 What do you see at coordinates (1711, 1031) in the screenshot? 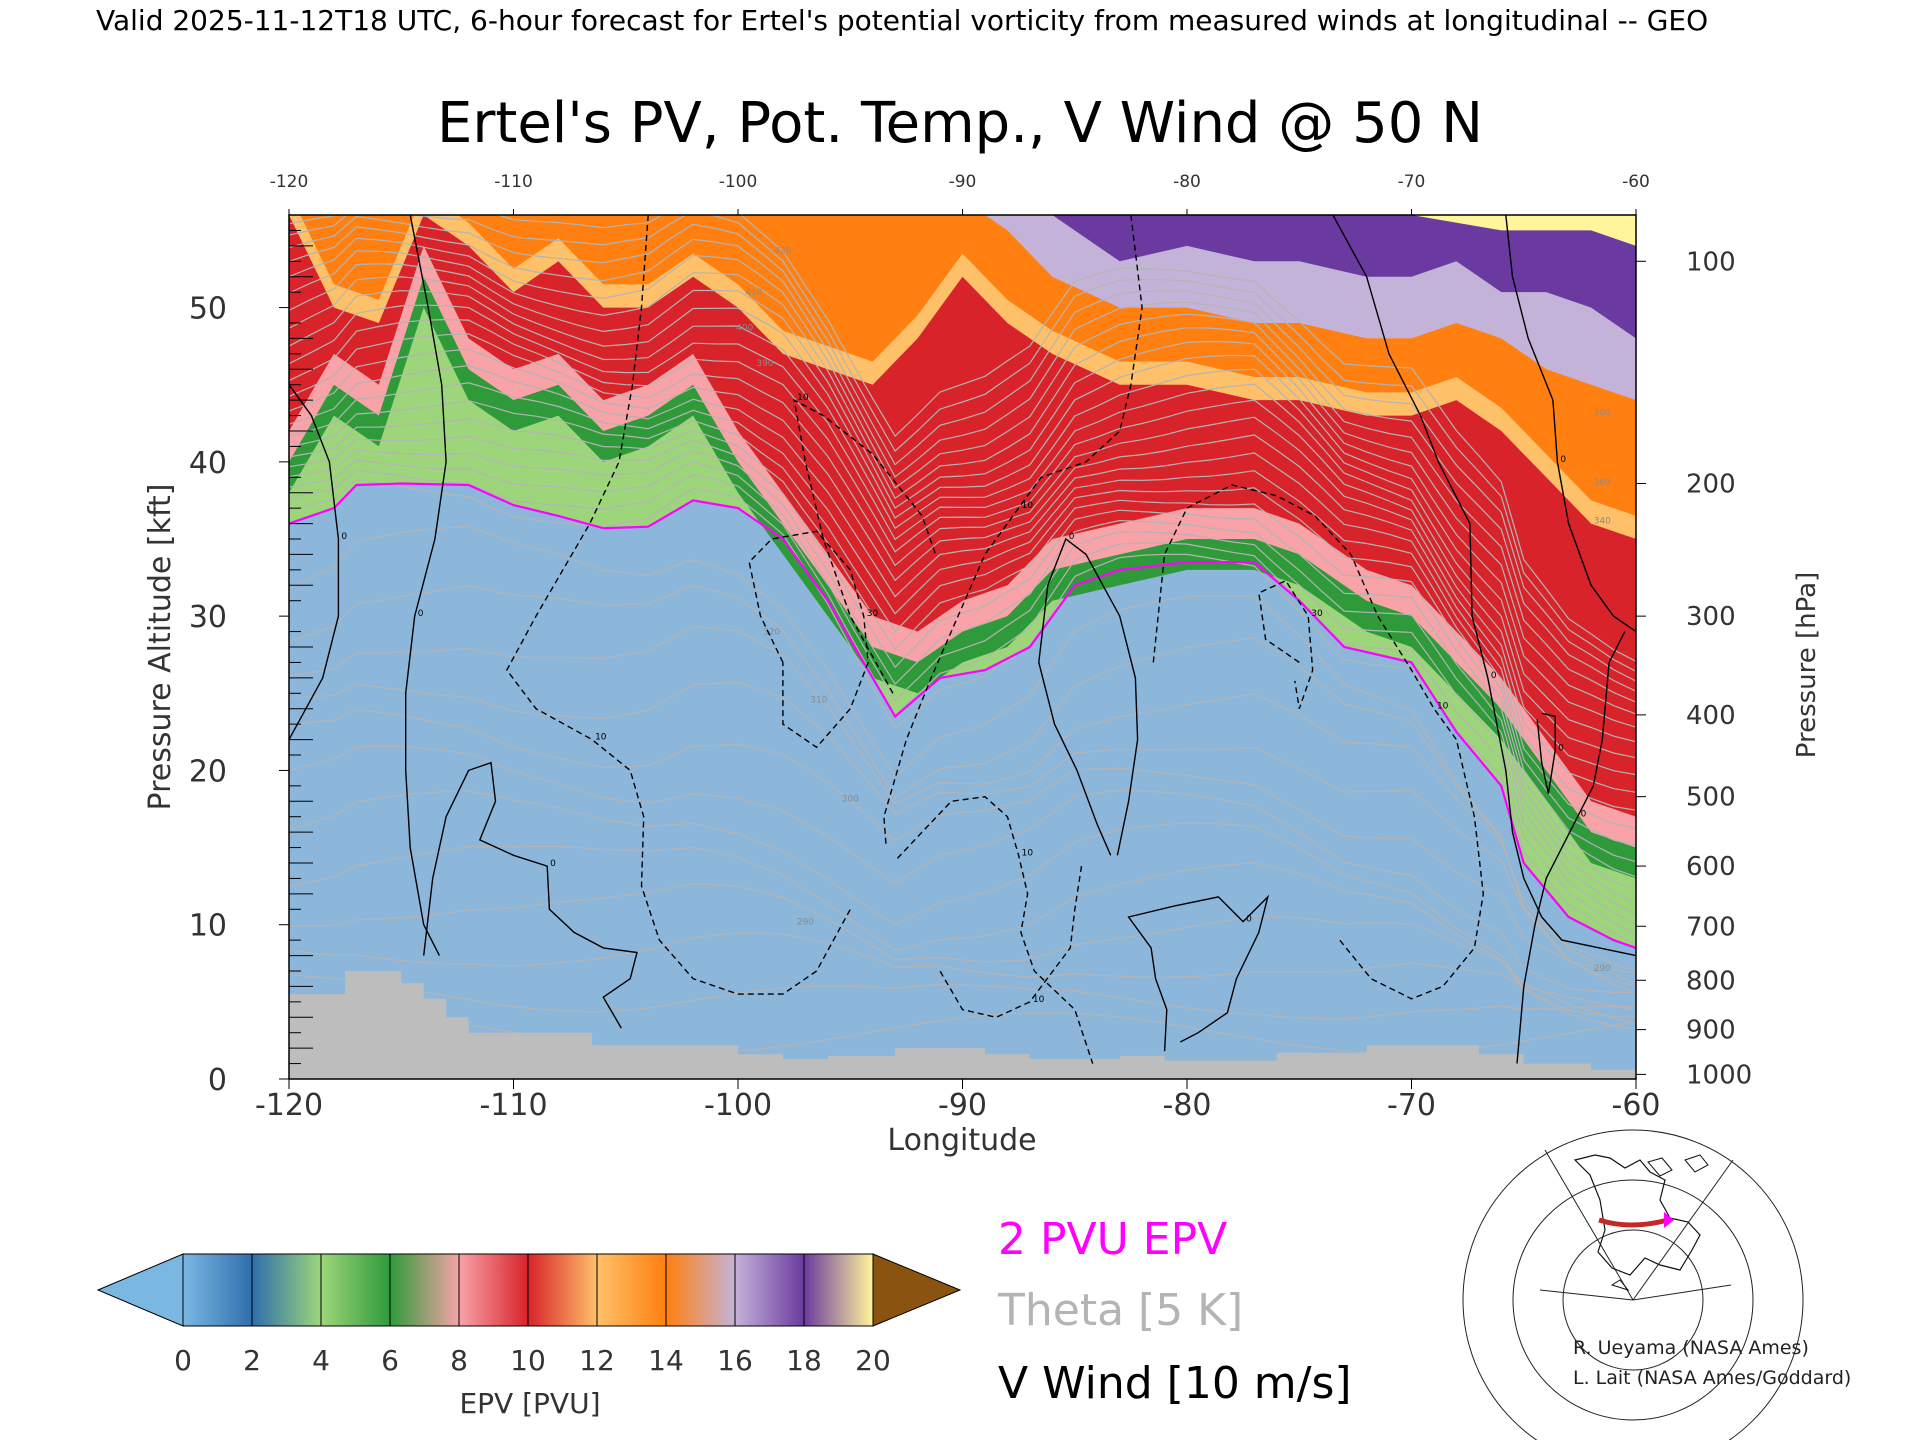
I see `pressure-tick-label: 900` at bounding box center [1711, 1031].